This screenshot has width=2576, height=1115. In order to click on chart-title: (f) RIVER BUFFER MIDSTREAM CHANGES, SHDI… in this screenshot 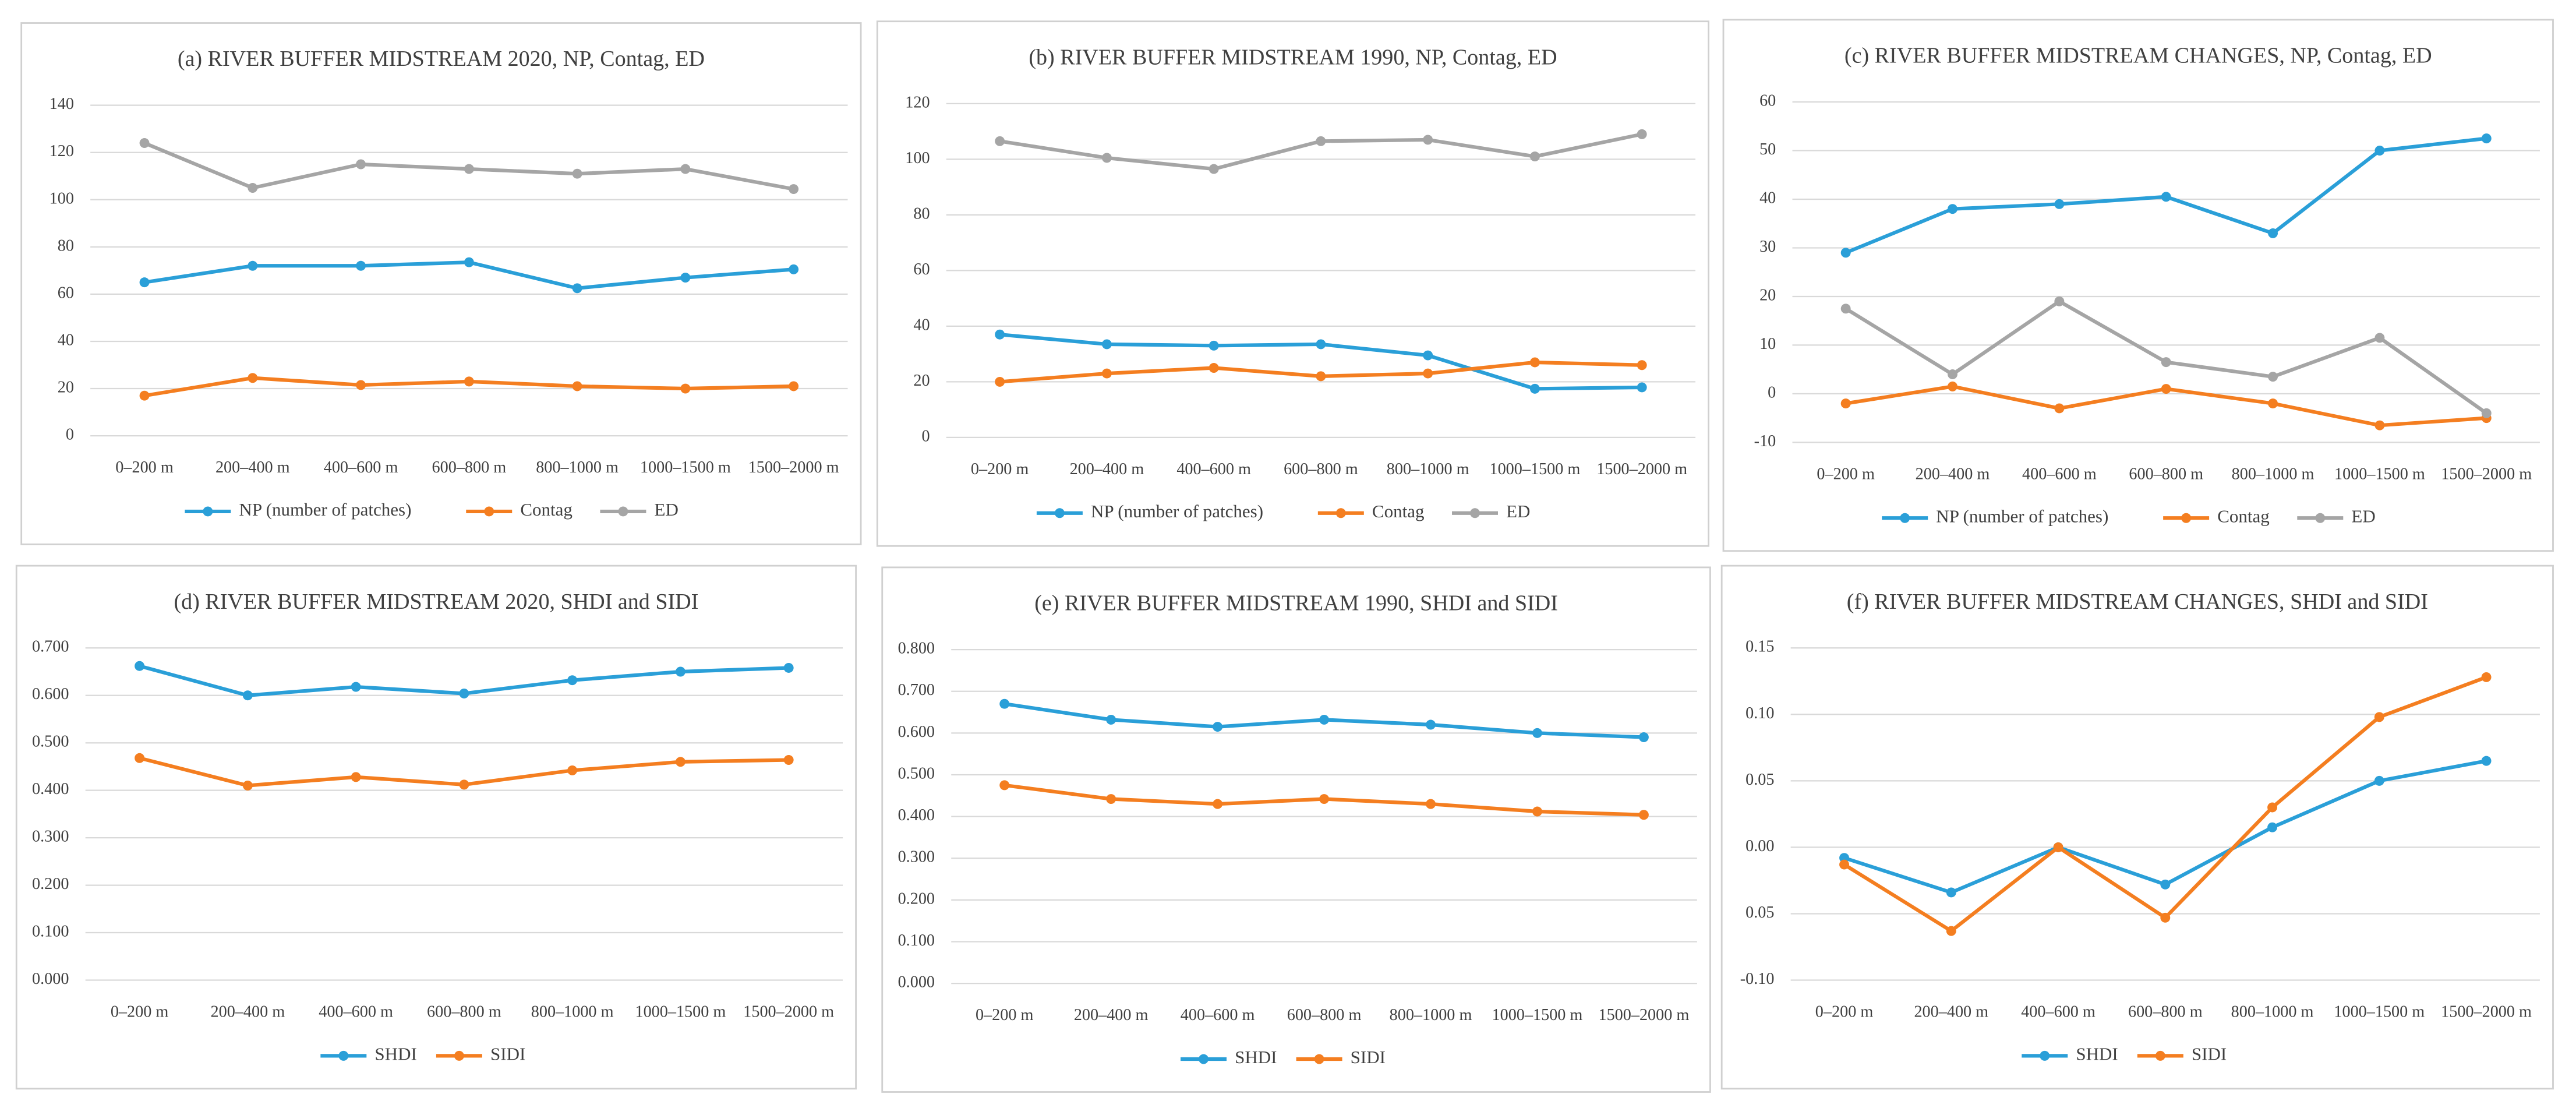, I will do `click(2137, 602)`.